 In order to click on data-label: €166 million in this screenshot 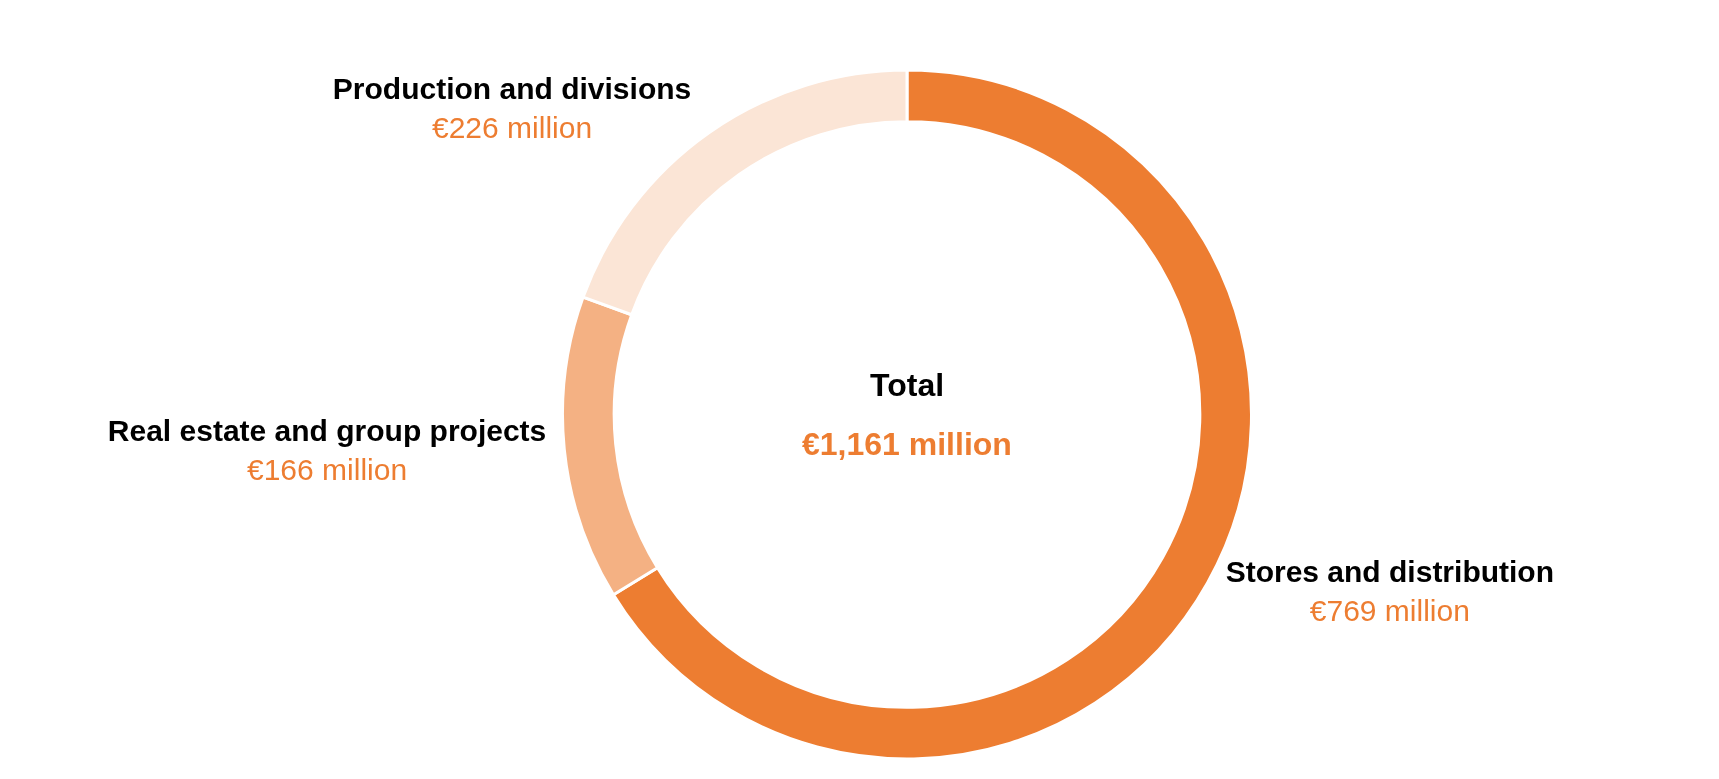, I will do `click(327, 469)`.